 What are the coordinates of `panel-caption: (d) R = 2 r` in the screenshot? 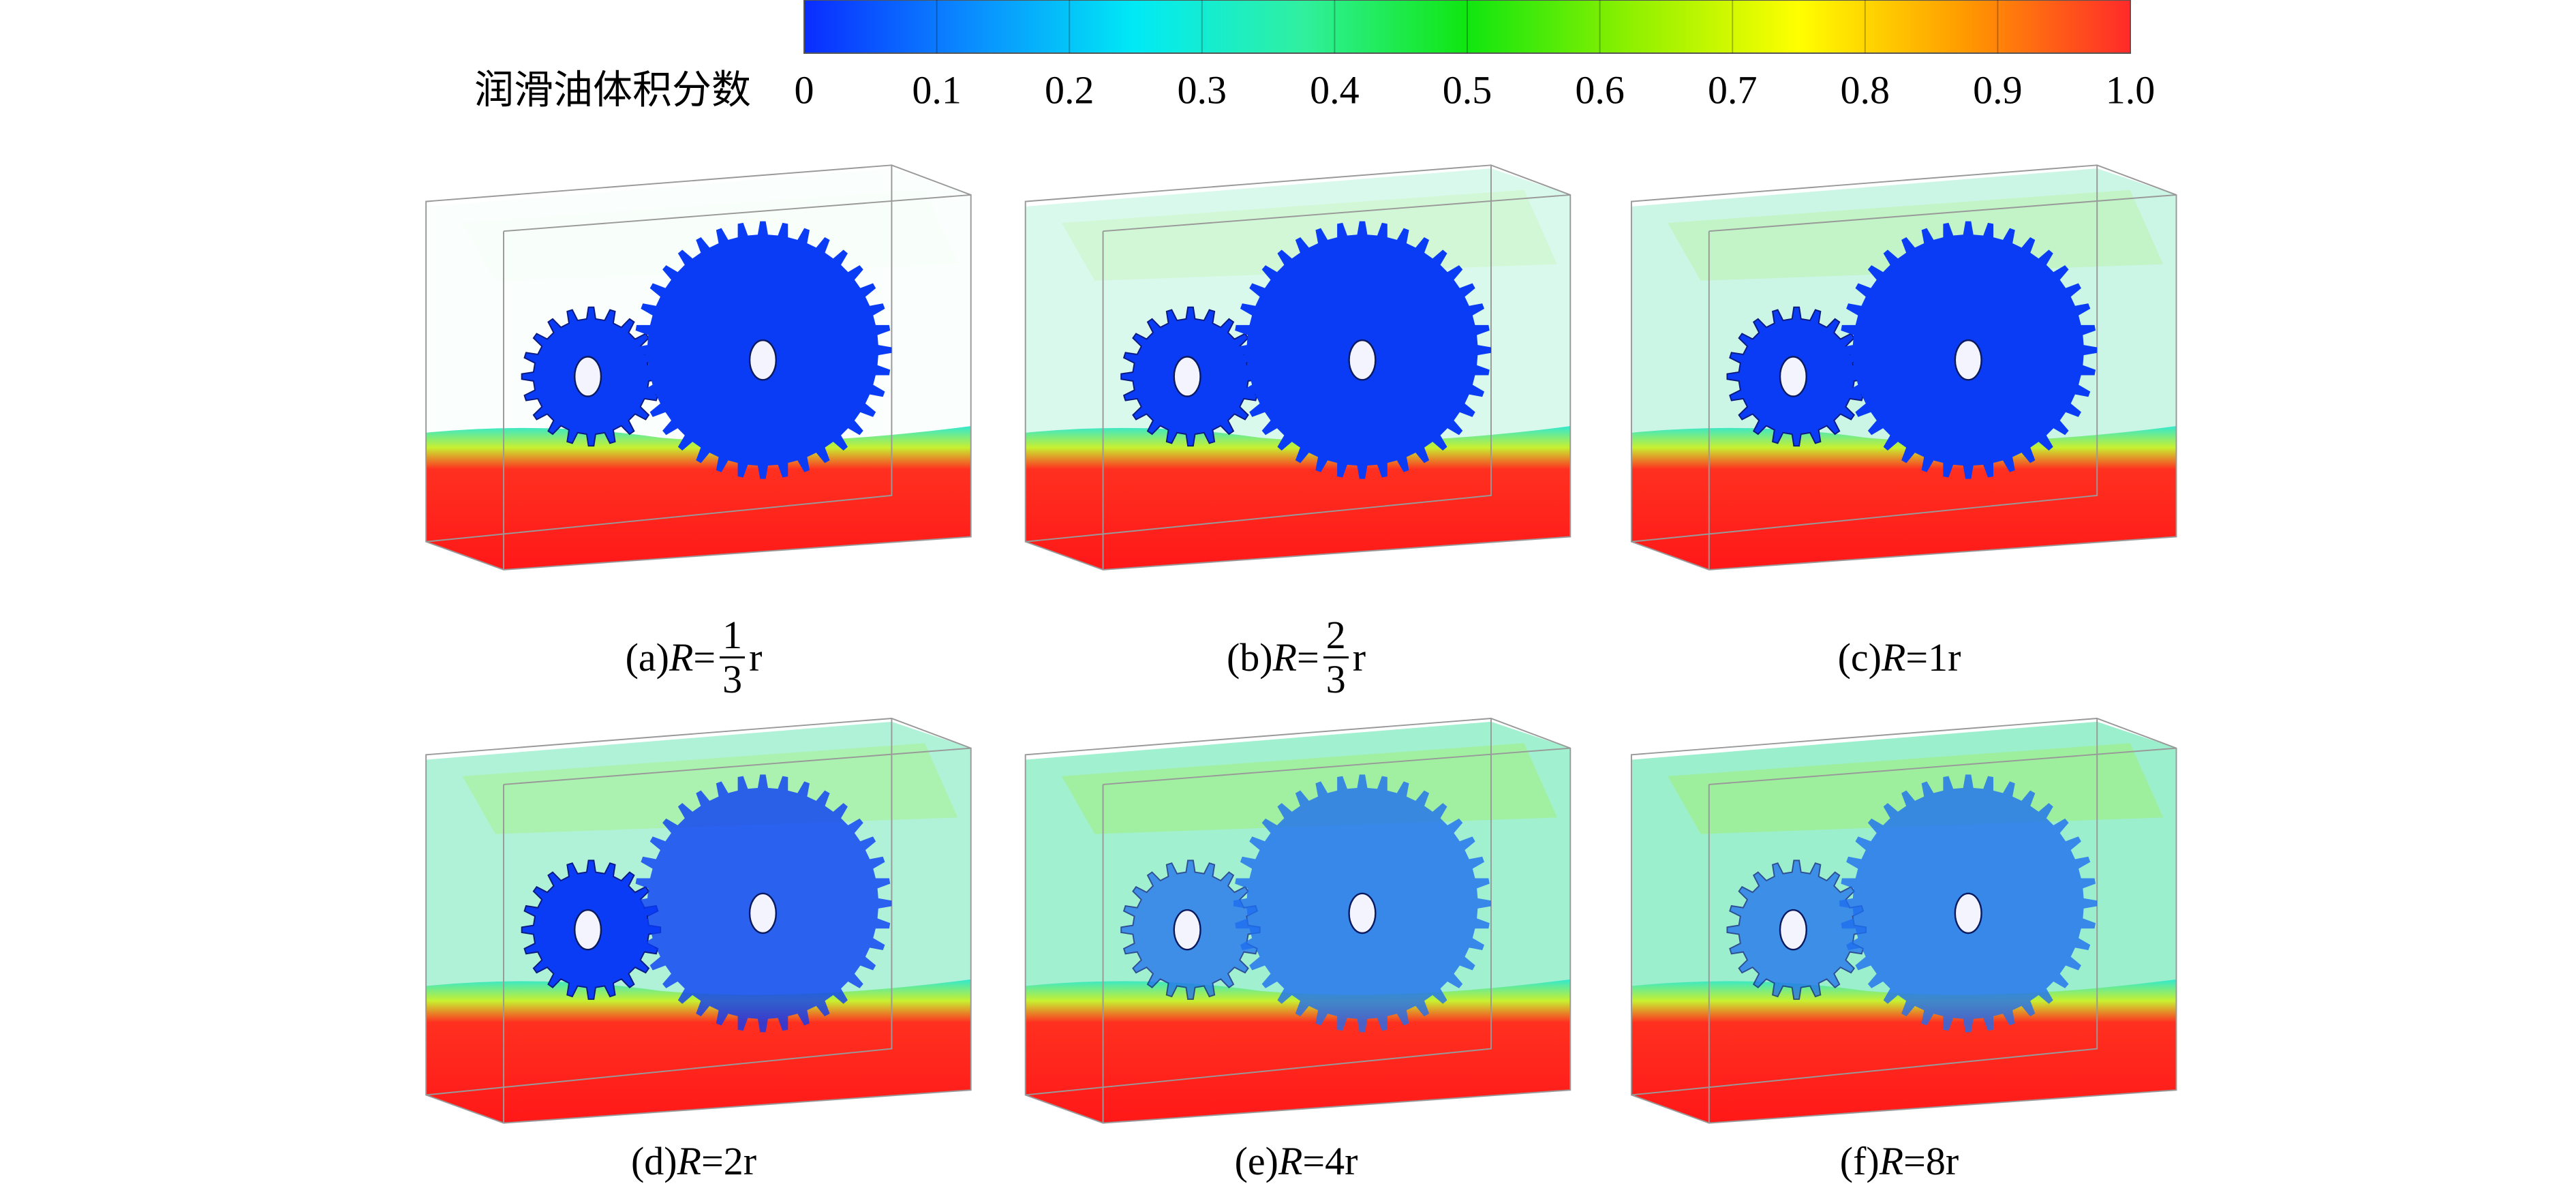 It's located at (693, 1153).